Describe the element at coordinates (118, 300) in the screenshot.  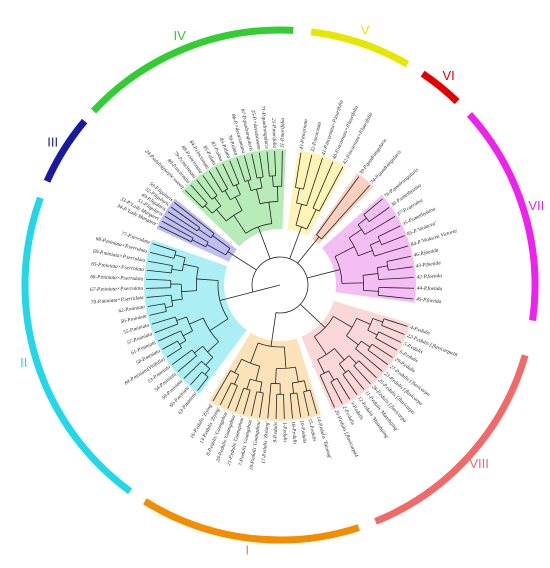
I see `leaf-label: 70-P.miniata×P.serrulata` at that location.